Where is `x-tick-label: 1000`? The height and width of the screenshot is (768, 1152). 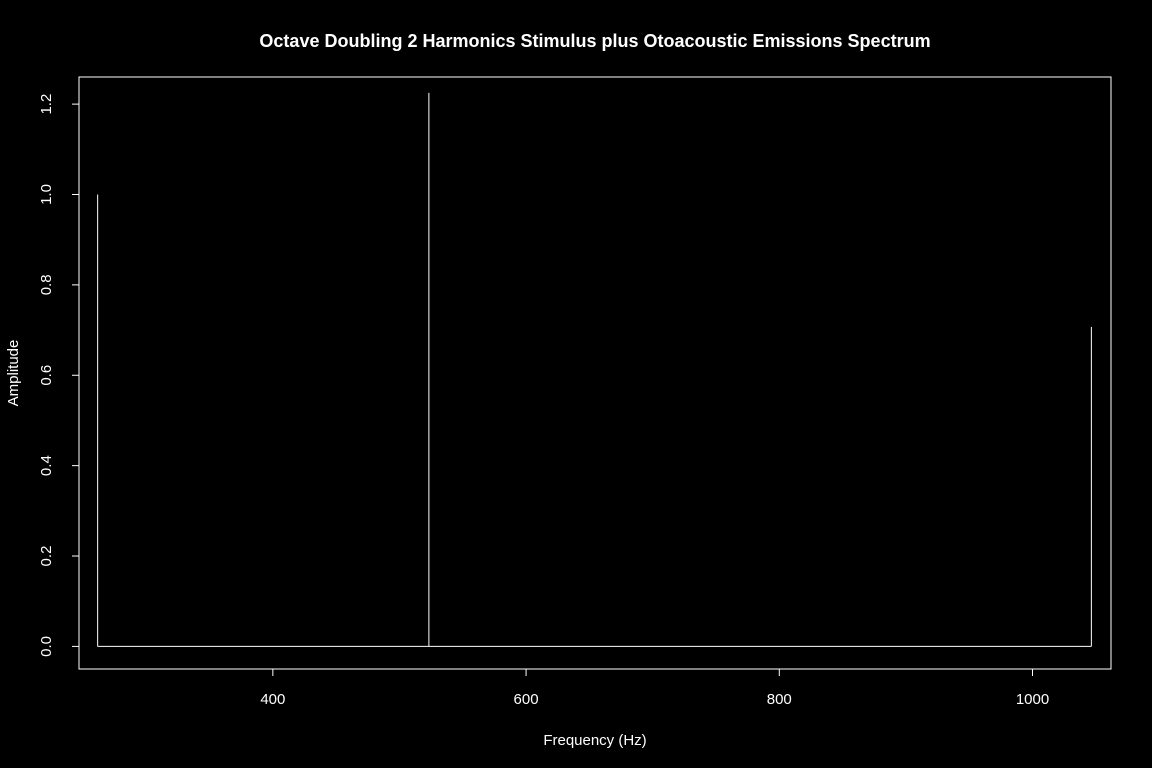 x-tick-label: 1000 is located at coordinates (1032, 699).